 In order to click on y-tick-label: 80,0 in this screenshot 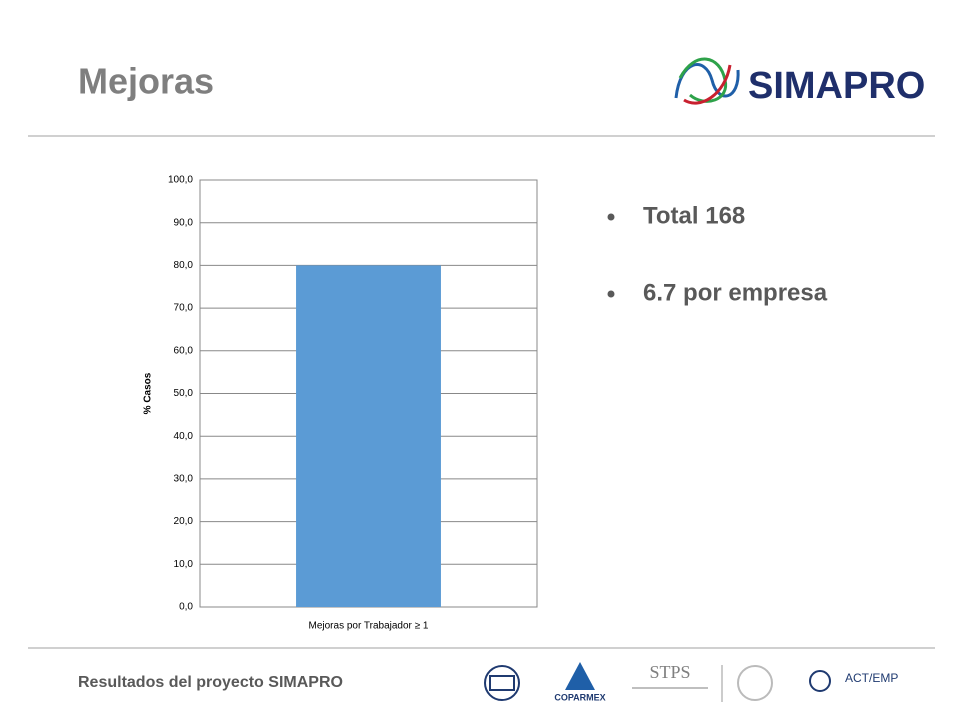, I will do `click(184, 265)`.